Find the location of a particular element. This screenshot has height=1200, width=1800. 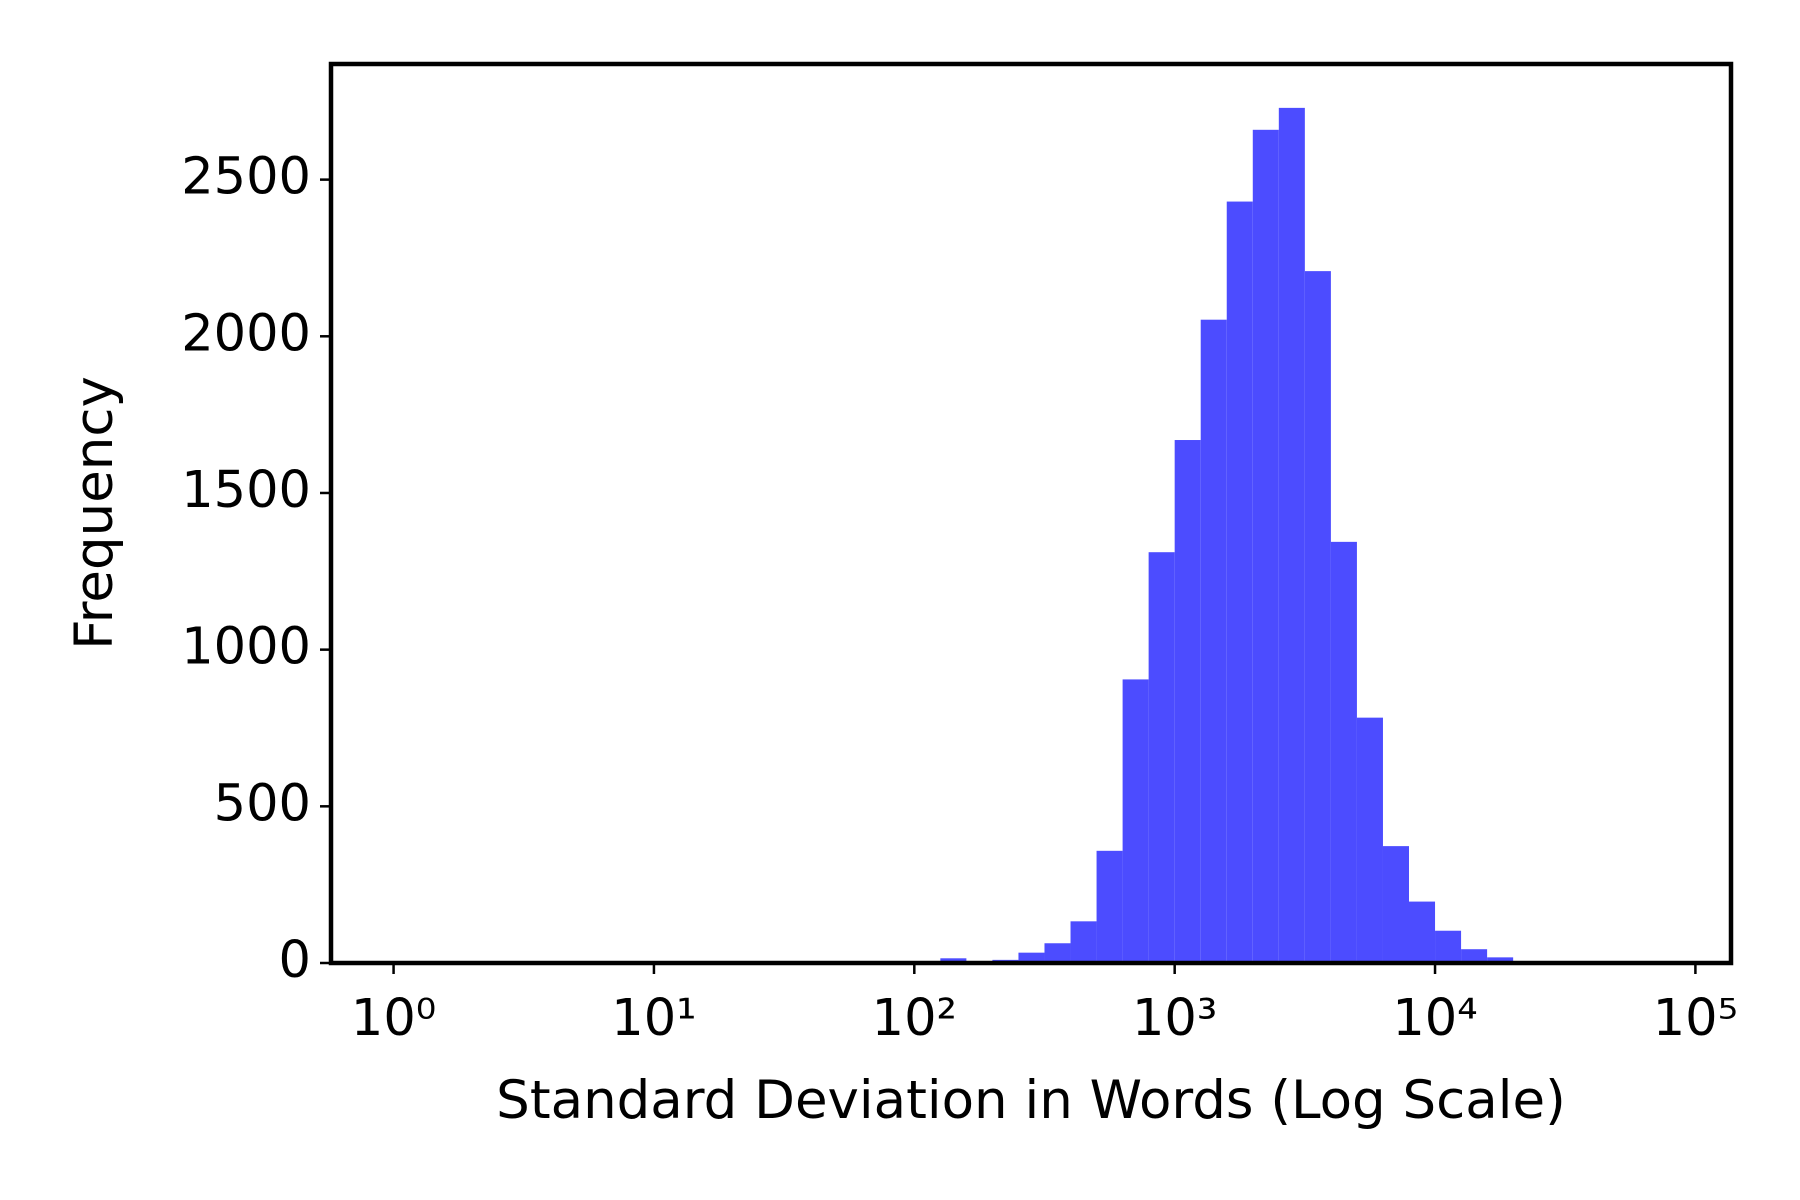

y-tick-label: 2500 is located at coordinates (246, 177).